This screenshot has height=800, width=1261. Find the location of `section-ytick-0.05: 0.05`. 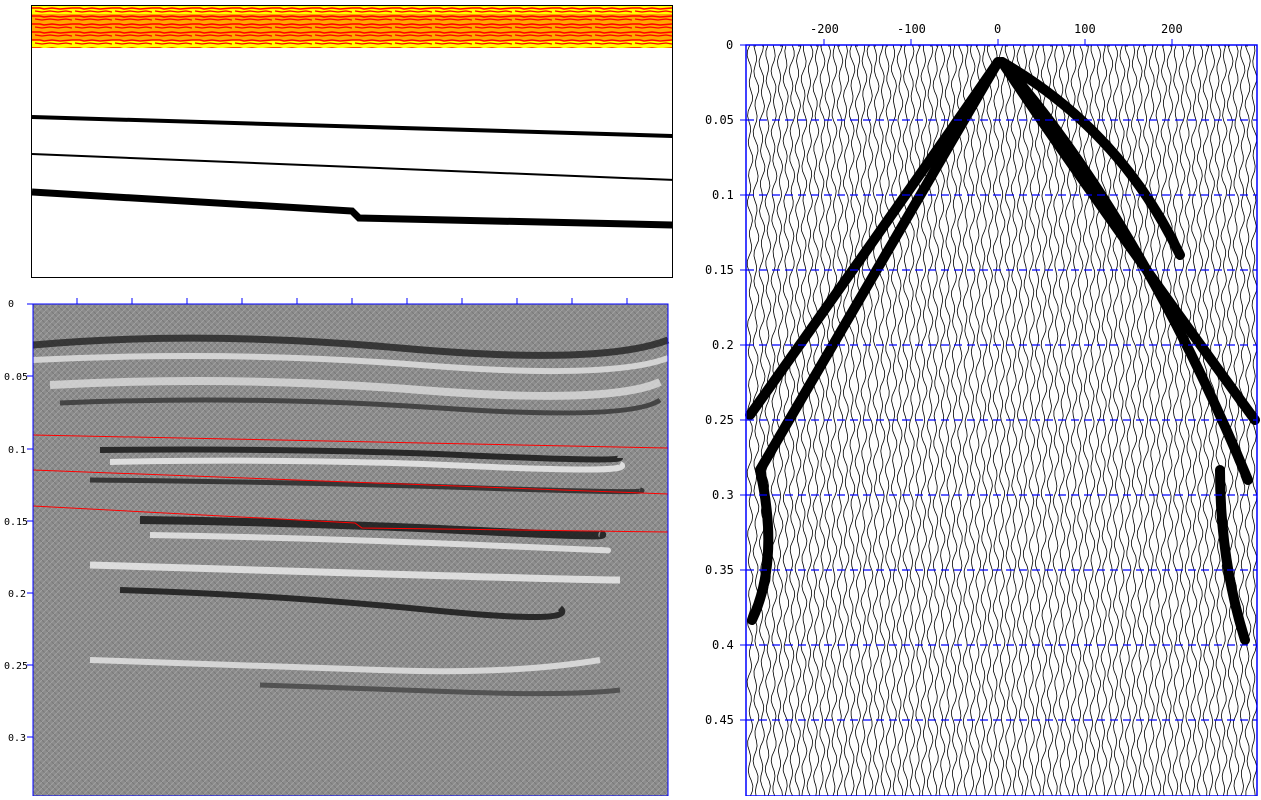

section-ytick-0.05: 0.05 is located at coordinates (16, 377).